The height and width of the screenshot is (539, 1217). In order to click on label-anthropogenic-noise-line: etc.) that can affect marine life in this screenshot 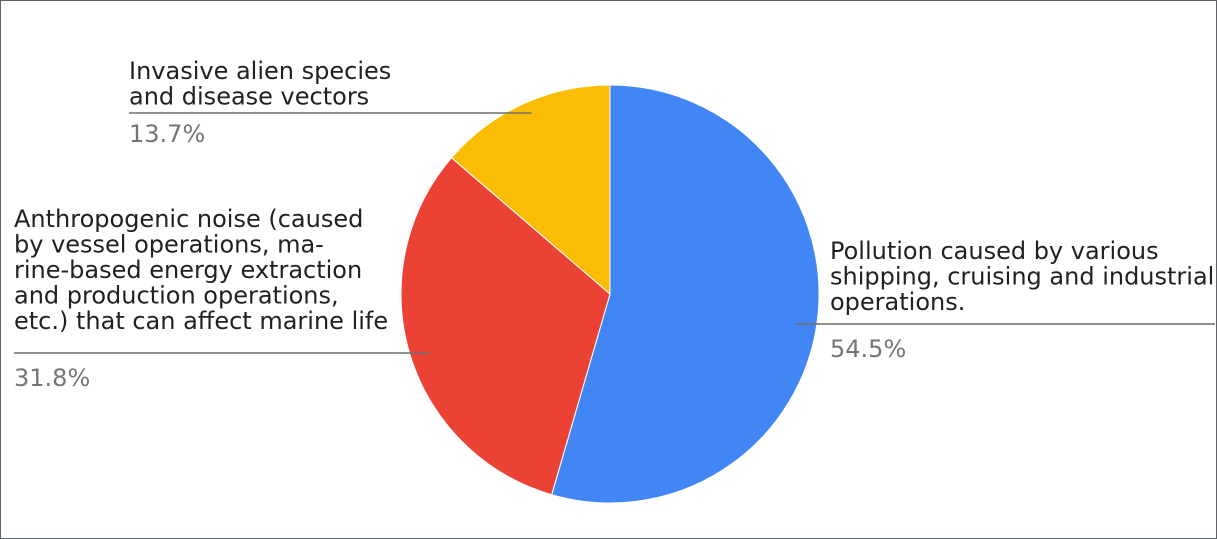, I will do `click(201, 321)`.